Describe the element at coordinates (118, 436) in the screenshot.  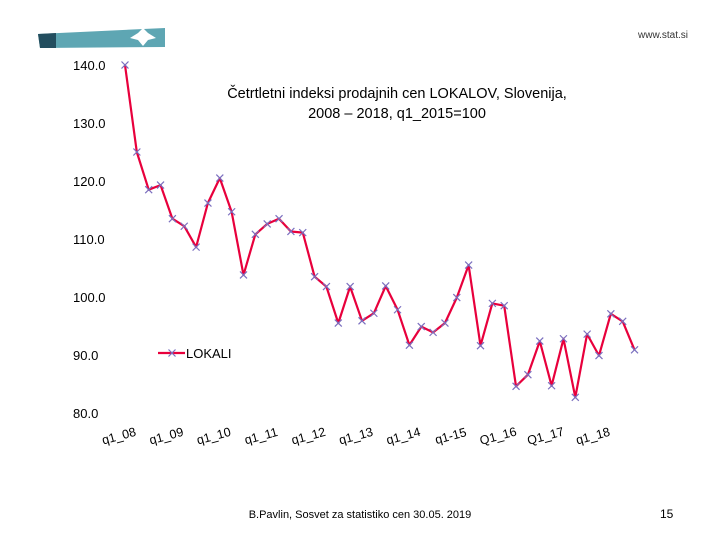
I see `x-tick-label: q1_08` at that location.